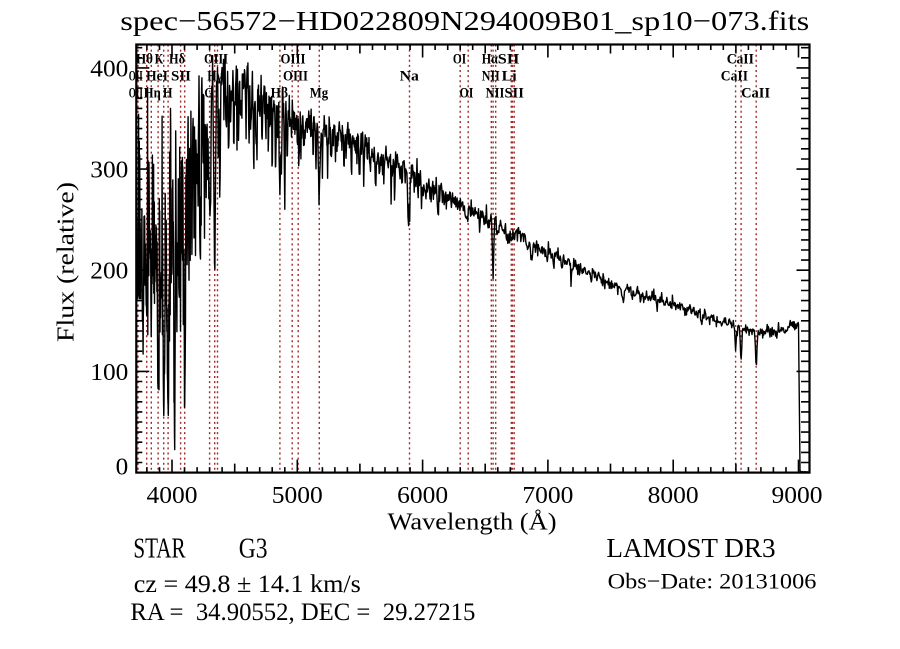 This screenshot has height=649, width=900. I want to click on svg-text: 7000, so click(547, 496).